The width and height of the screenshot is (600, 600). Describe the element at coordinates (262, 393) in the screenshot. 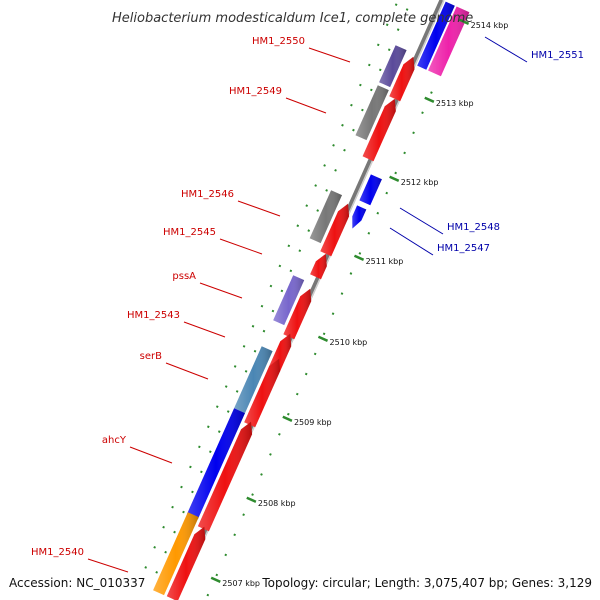

I see `gene-serB-arrow` at that location.